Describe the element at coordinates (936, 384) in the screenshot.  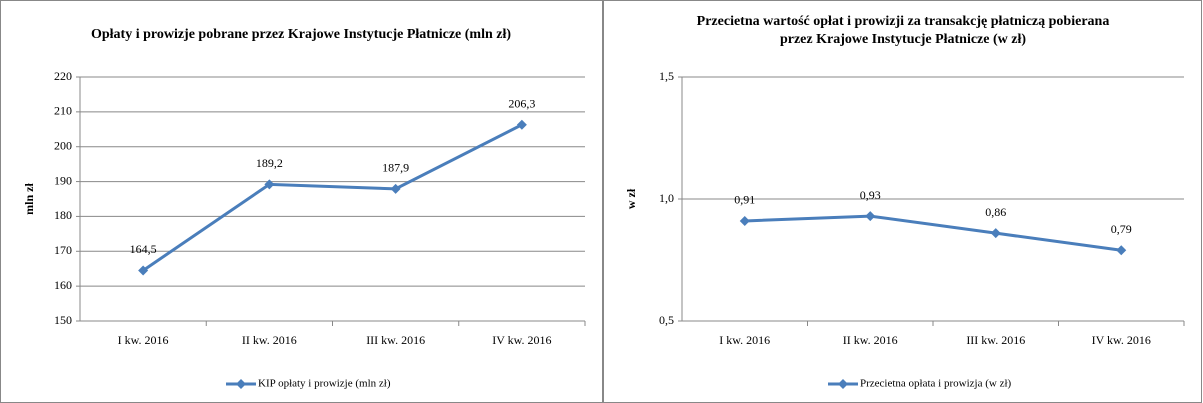
I see `legend-label: Przecietna opłata i prowizja (w zł)` at that location.